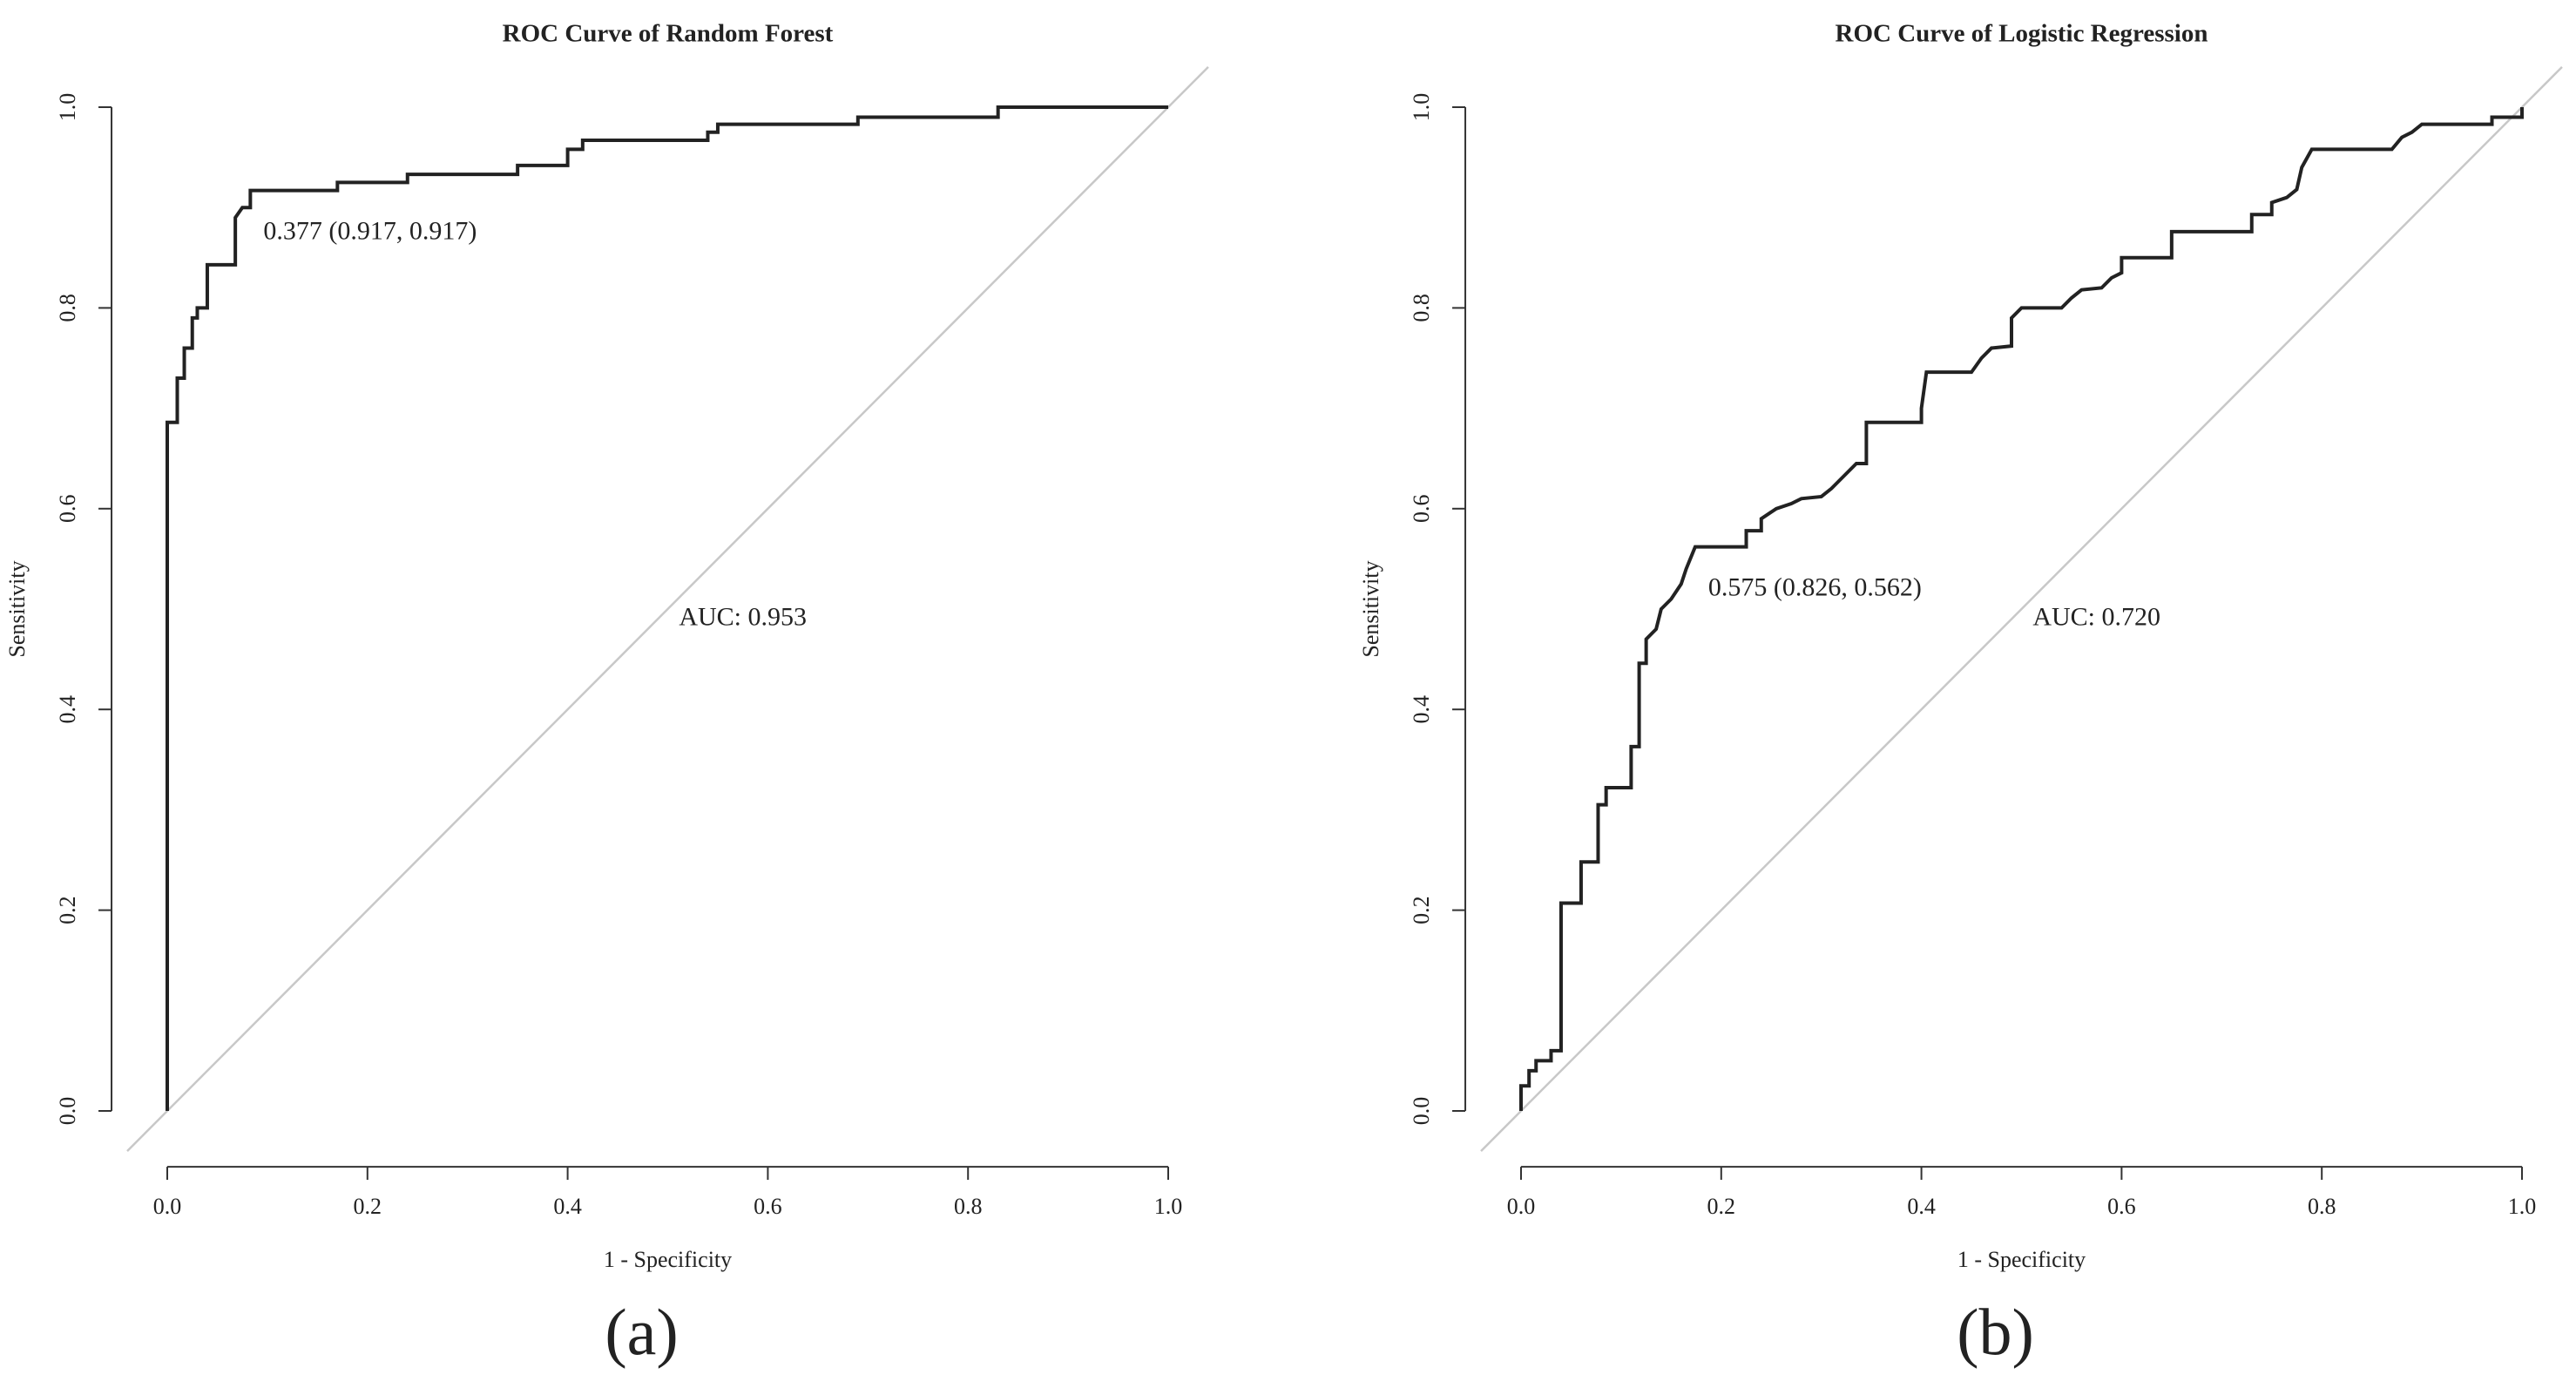  I want to click on chart-title: ROC Curve of Random Forest, so click(668, 34).